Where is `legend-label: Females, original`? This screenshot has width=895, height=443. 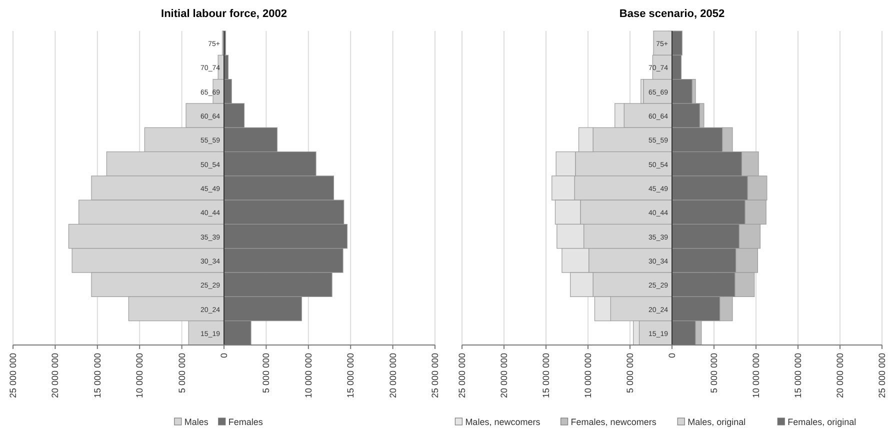 legend-label: Females, original is located at coordinates (822, 422).